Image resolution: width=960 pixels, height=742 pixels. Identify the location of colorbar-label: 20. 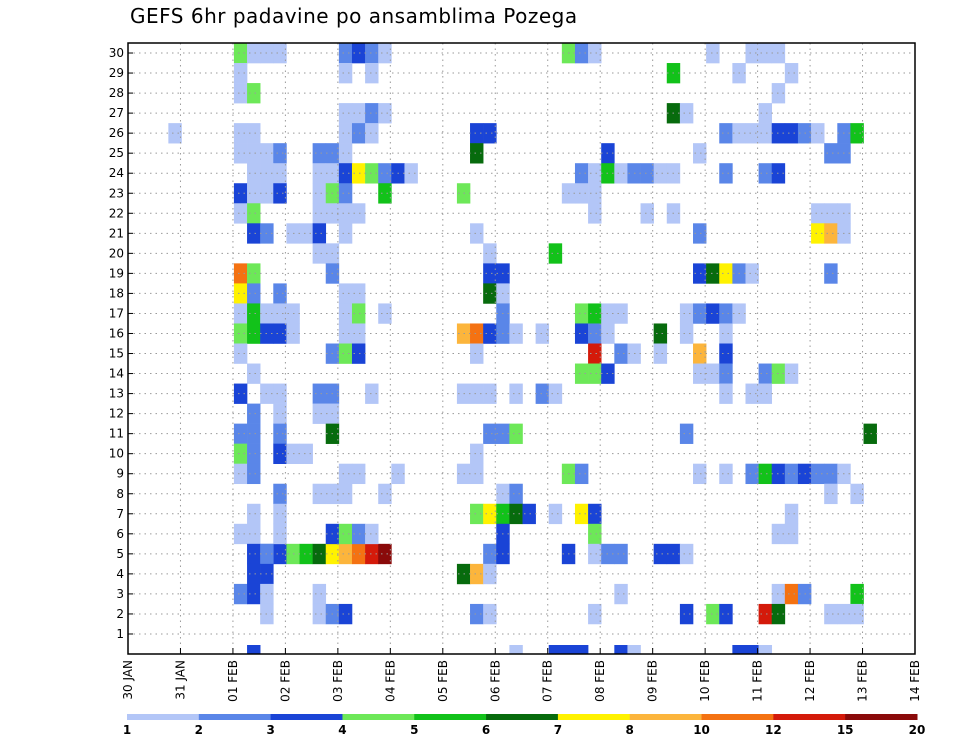
(917, 730).